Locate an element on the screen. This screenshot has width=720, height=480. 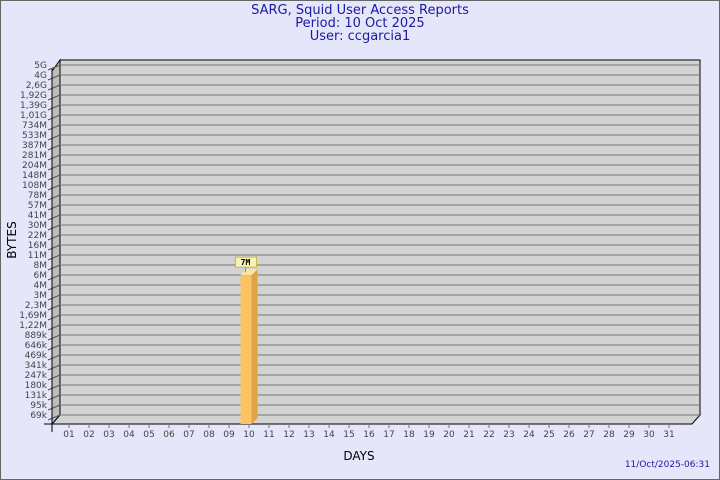
x-tick-label: 06 is located at coordinates (169, 435).